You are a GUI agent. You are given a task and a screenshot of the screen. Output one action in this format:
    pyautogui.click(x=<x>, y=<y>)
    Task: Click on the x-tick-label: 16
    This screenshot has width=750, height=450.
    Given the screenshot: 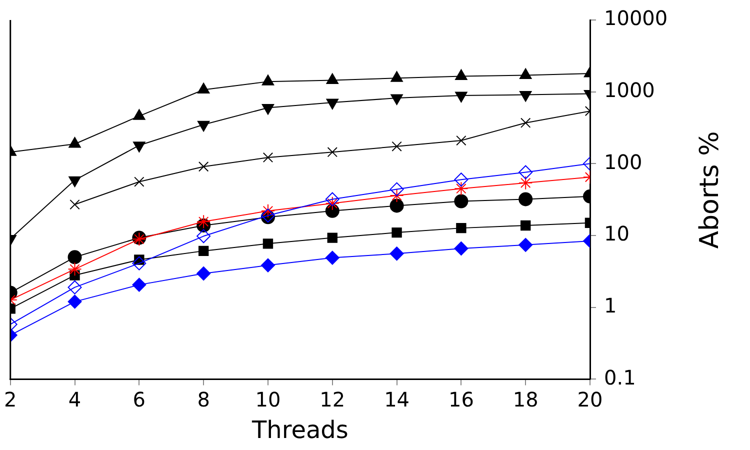 What is the action you would take?
    pyautogui.click(x=461, y=399)
    